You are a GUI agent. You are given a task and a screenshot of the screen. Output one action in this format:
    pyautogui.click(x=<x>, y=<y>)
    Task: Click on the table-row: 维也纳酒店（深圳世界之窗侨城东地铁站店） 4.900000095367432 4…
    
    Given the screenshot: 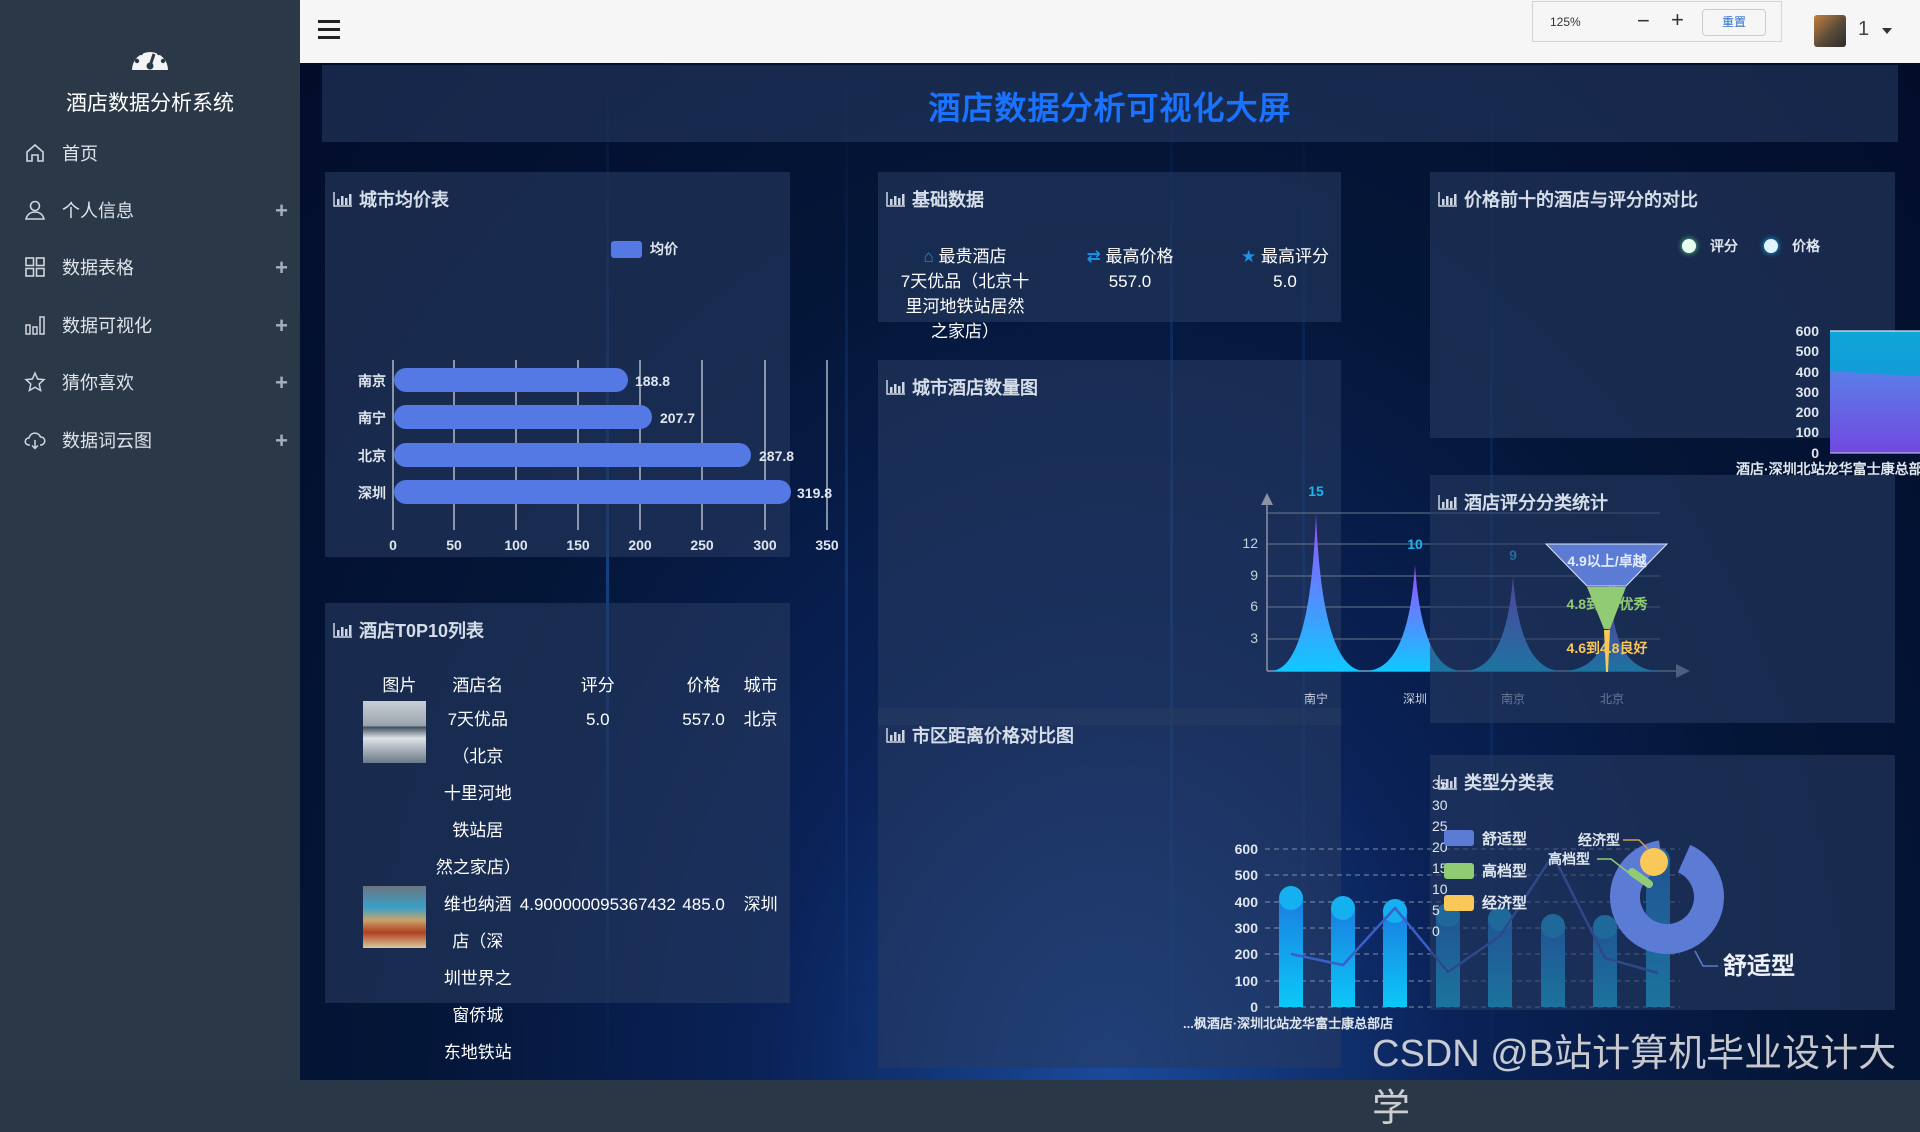 What is the action you would take?
    pyautogui.click(x=576, y=983)
    